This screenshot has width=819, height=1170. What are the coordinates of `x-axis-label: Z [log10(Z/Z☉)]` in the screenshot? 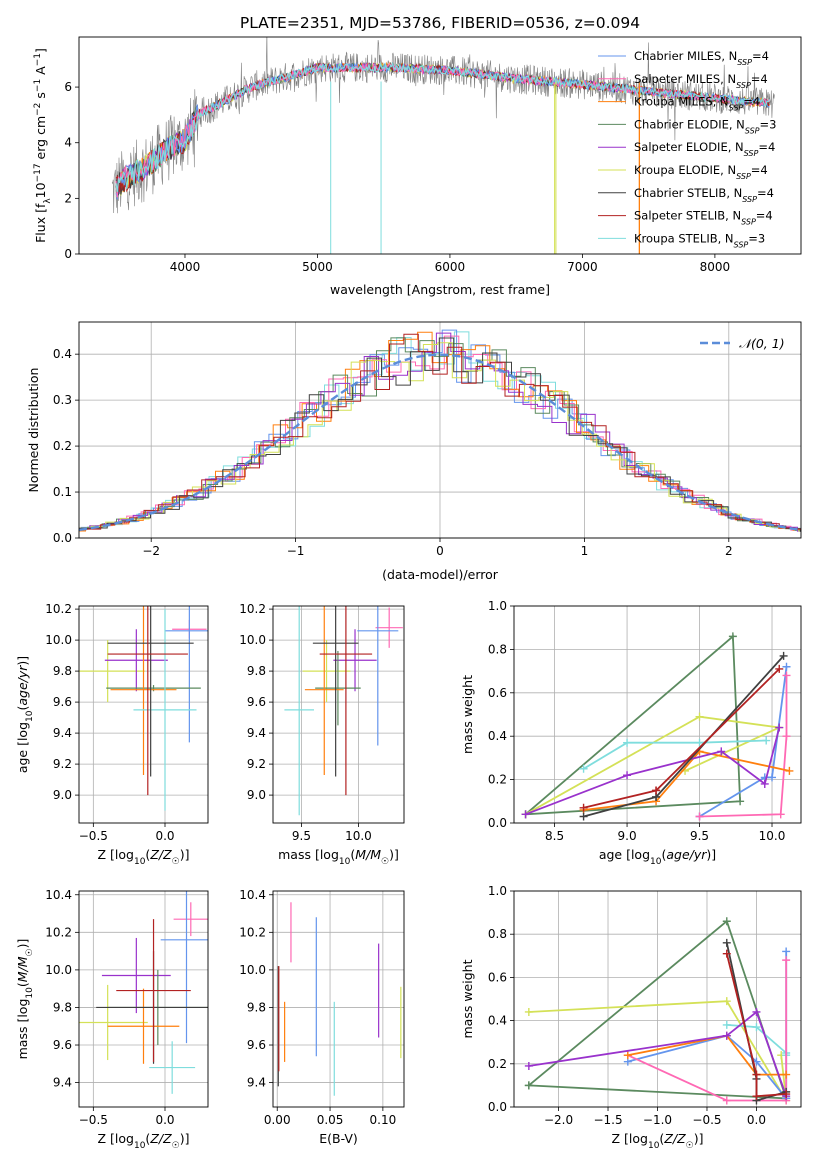 It's located at (144, 1141).